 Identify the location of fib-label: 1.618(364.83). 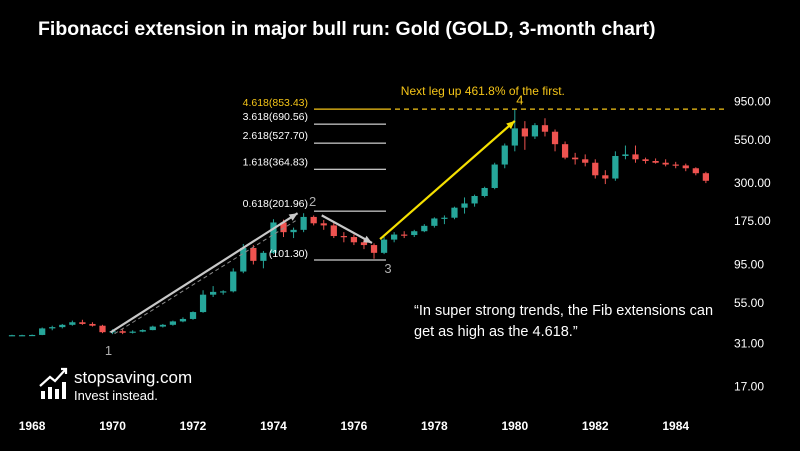
(275, 162).